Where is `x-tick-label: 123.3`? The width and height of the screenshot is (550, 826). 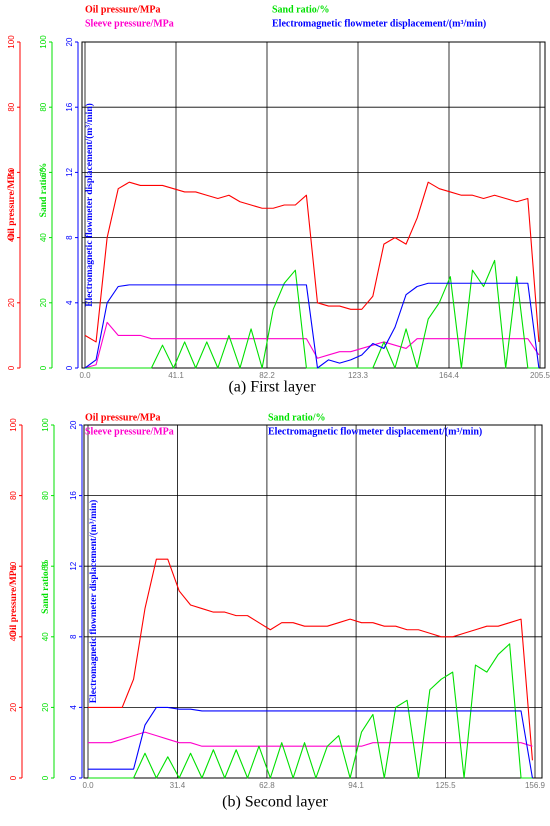
x-tick-label: 123.3 is located at coordinates (358, 375).